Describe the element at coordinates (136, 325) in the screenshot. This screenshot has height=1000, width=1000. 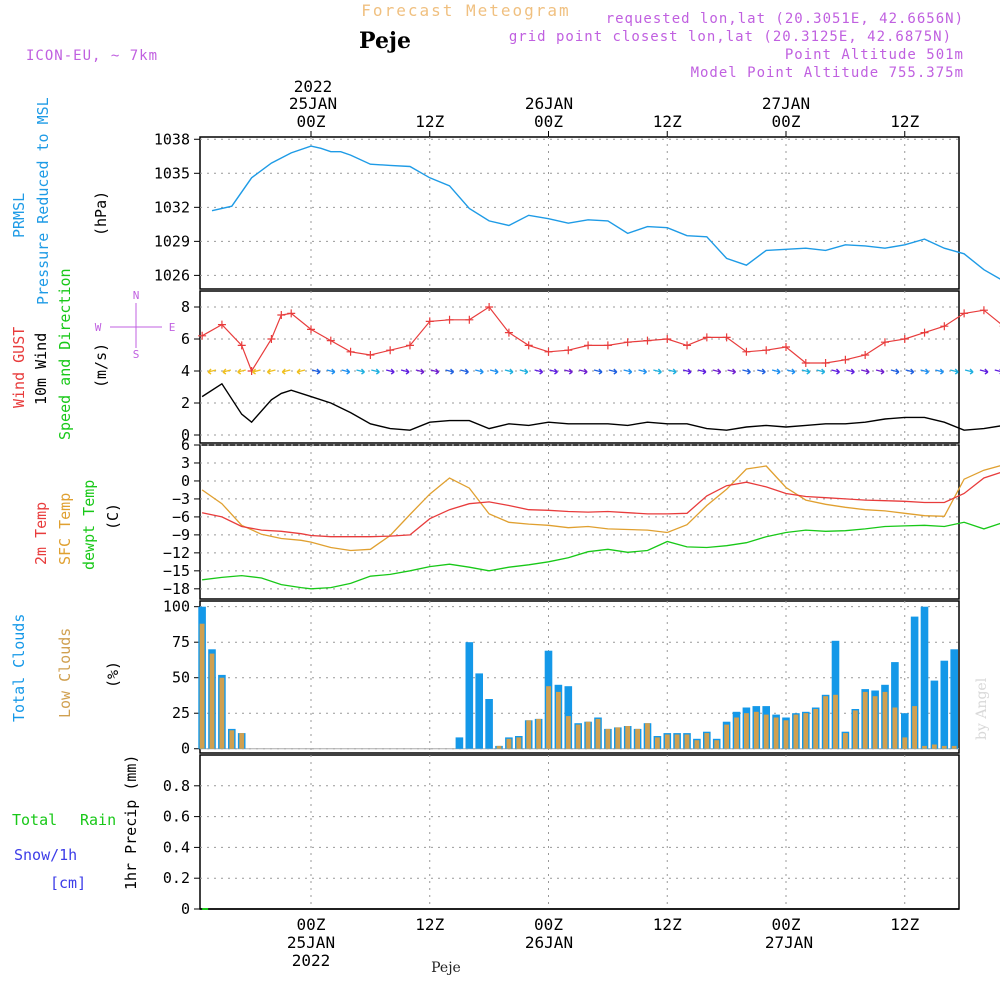
I see `compass-cross` at that location.